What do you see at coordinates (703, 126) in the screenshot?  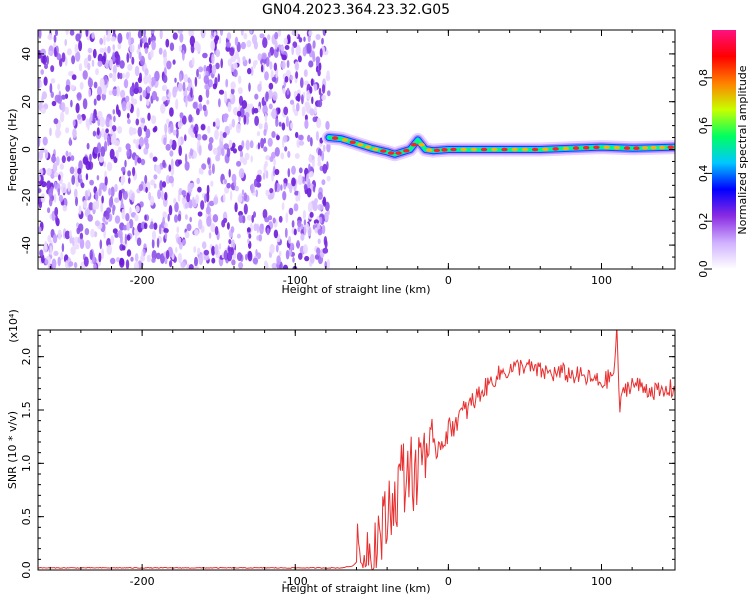 I see `colorbar-tick-label: 0.6` at bounding box center [703, 126].